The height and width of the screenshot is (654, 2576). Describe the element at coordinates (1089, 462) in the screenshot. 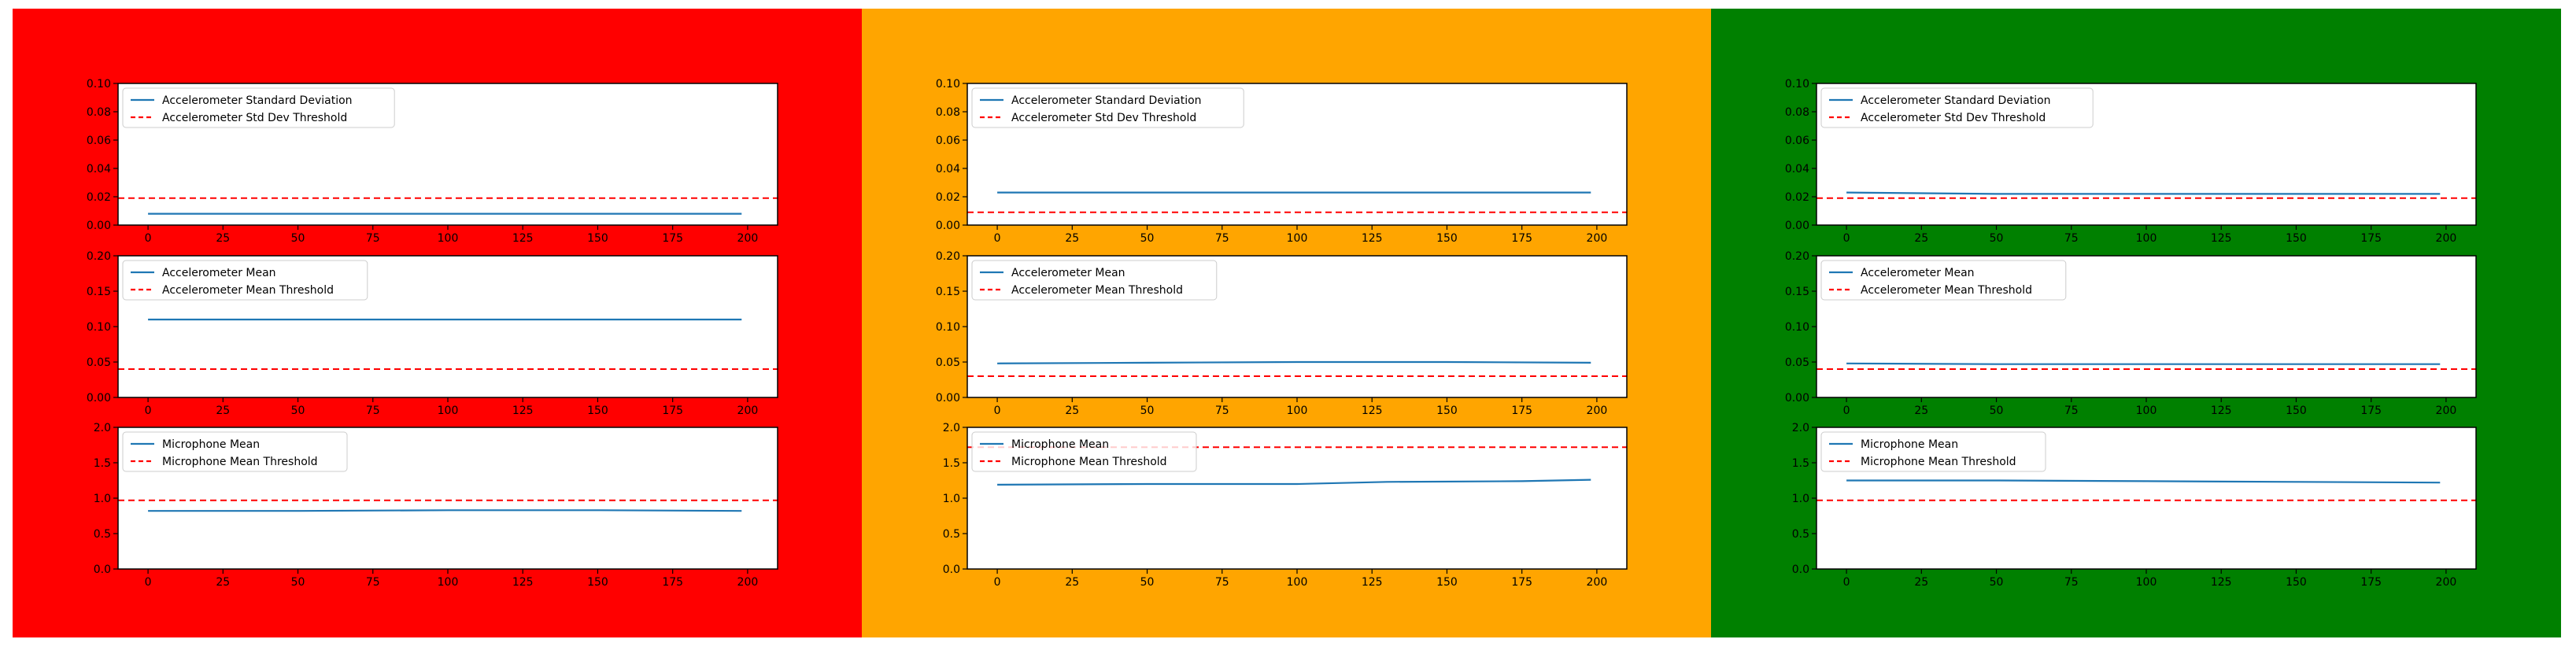

I see `legend-label: Microphone Mean Threshold` at that location.